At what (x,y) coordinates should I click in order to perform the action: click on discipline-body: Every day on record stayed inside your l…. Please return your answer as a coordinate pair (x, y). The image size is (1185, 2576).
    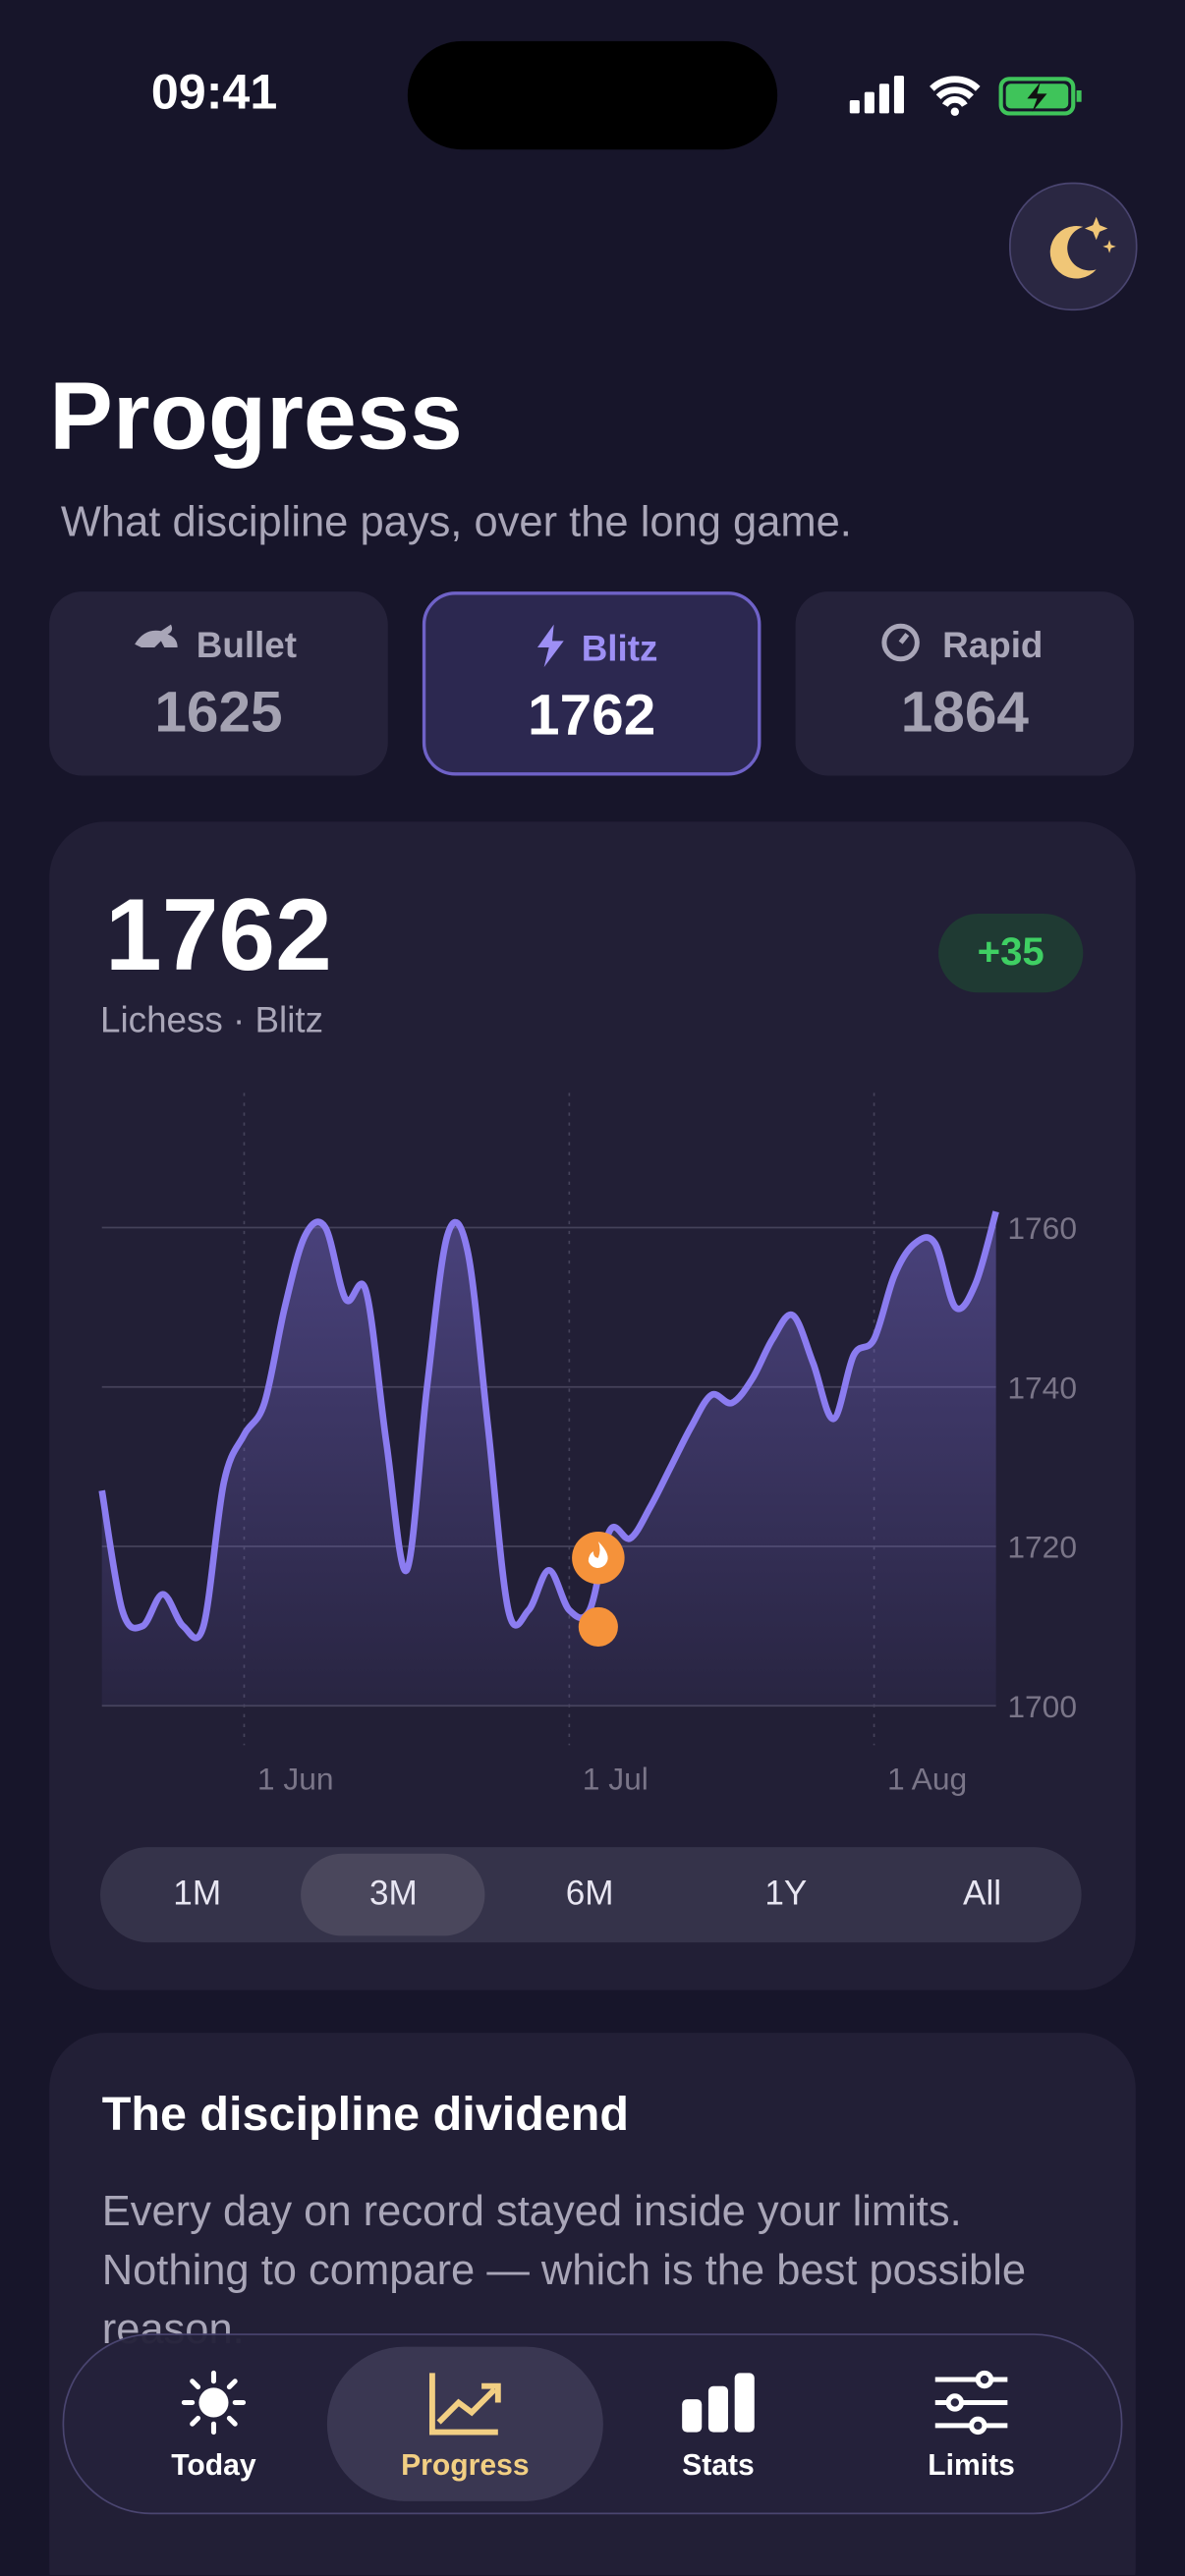
    Looking at the image, I should click on (564, 2269).